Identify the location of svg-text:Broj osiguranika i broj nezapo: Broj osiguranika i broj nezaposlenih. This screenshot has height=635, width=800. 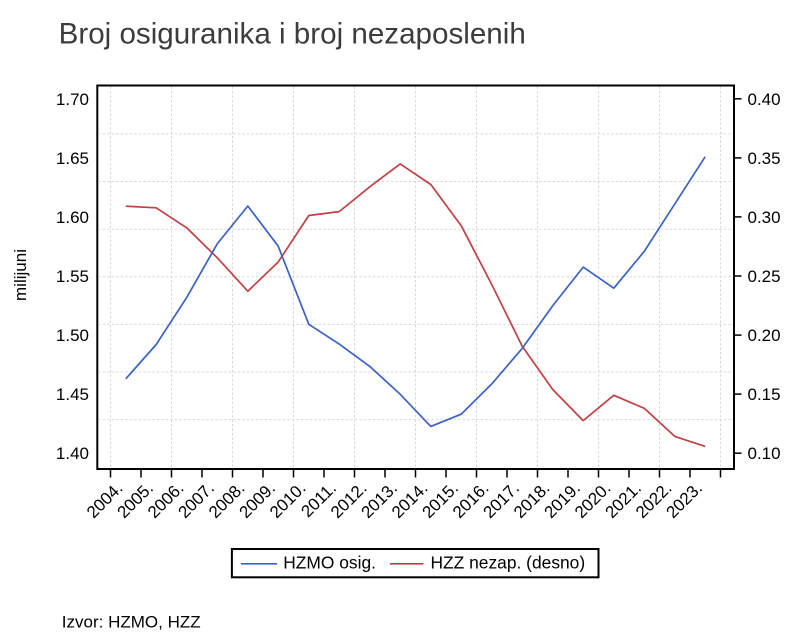
(292, 34).